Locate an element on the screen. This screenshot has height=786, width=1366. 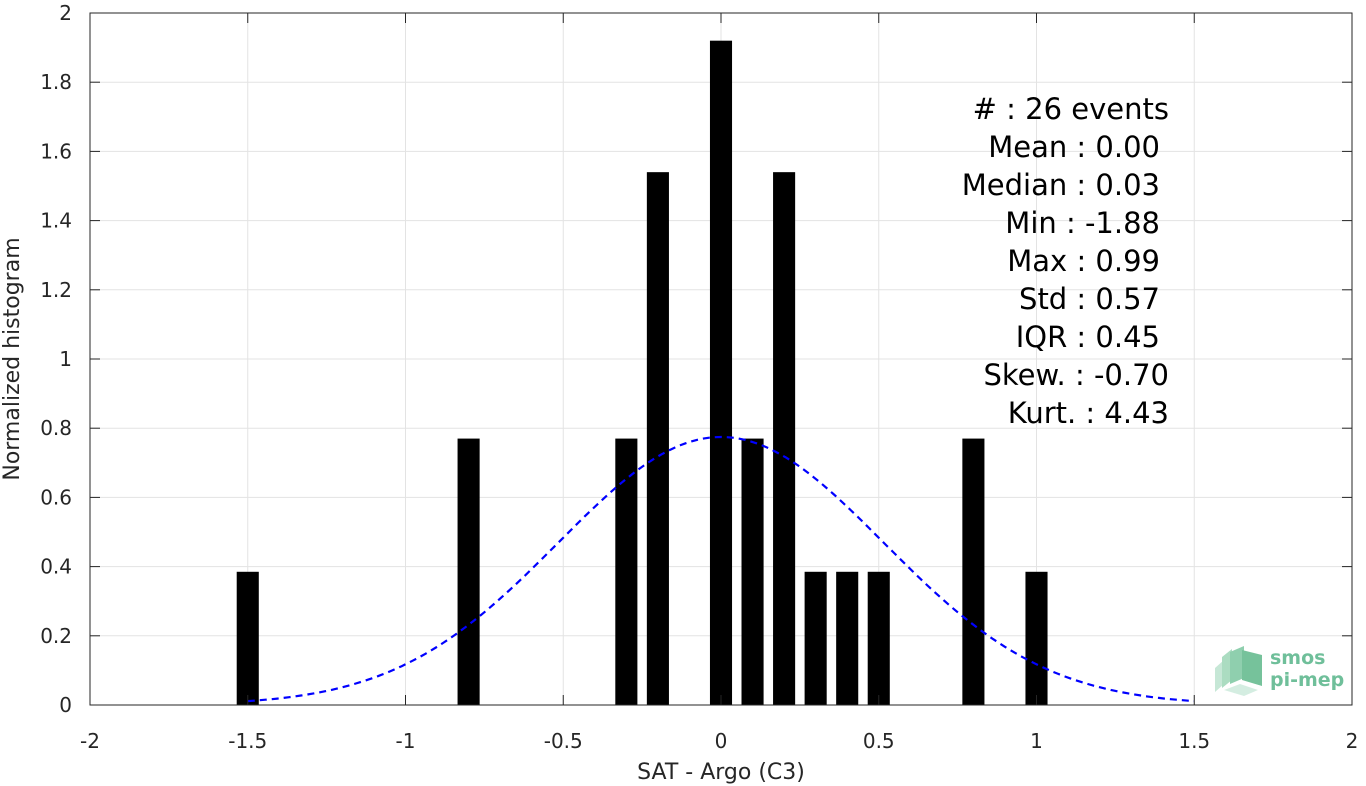
stat-line: Min : -1.88 is located at coordinates (1082, 223).